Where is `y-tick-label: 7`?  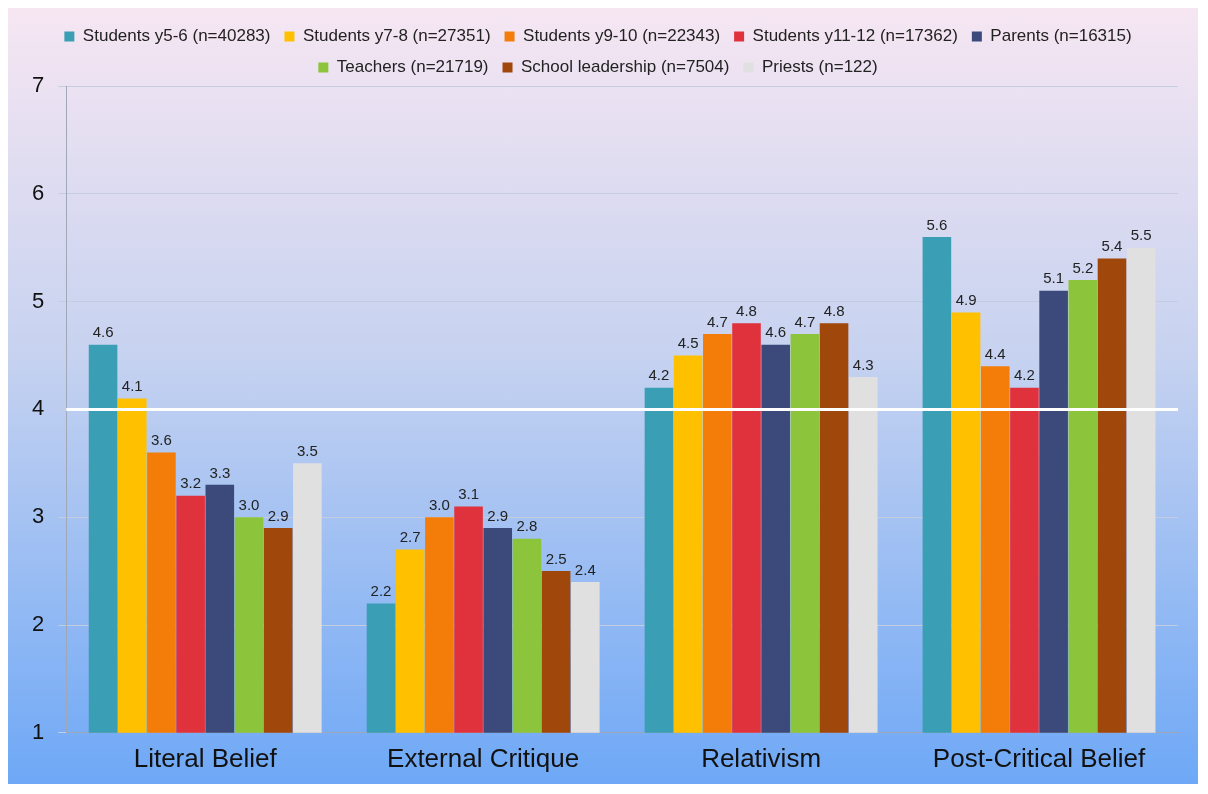 y-tick-label: 7 is located at coordinates (38, 85).